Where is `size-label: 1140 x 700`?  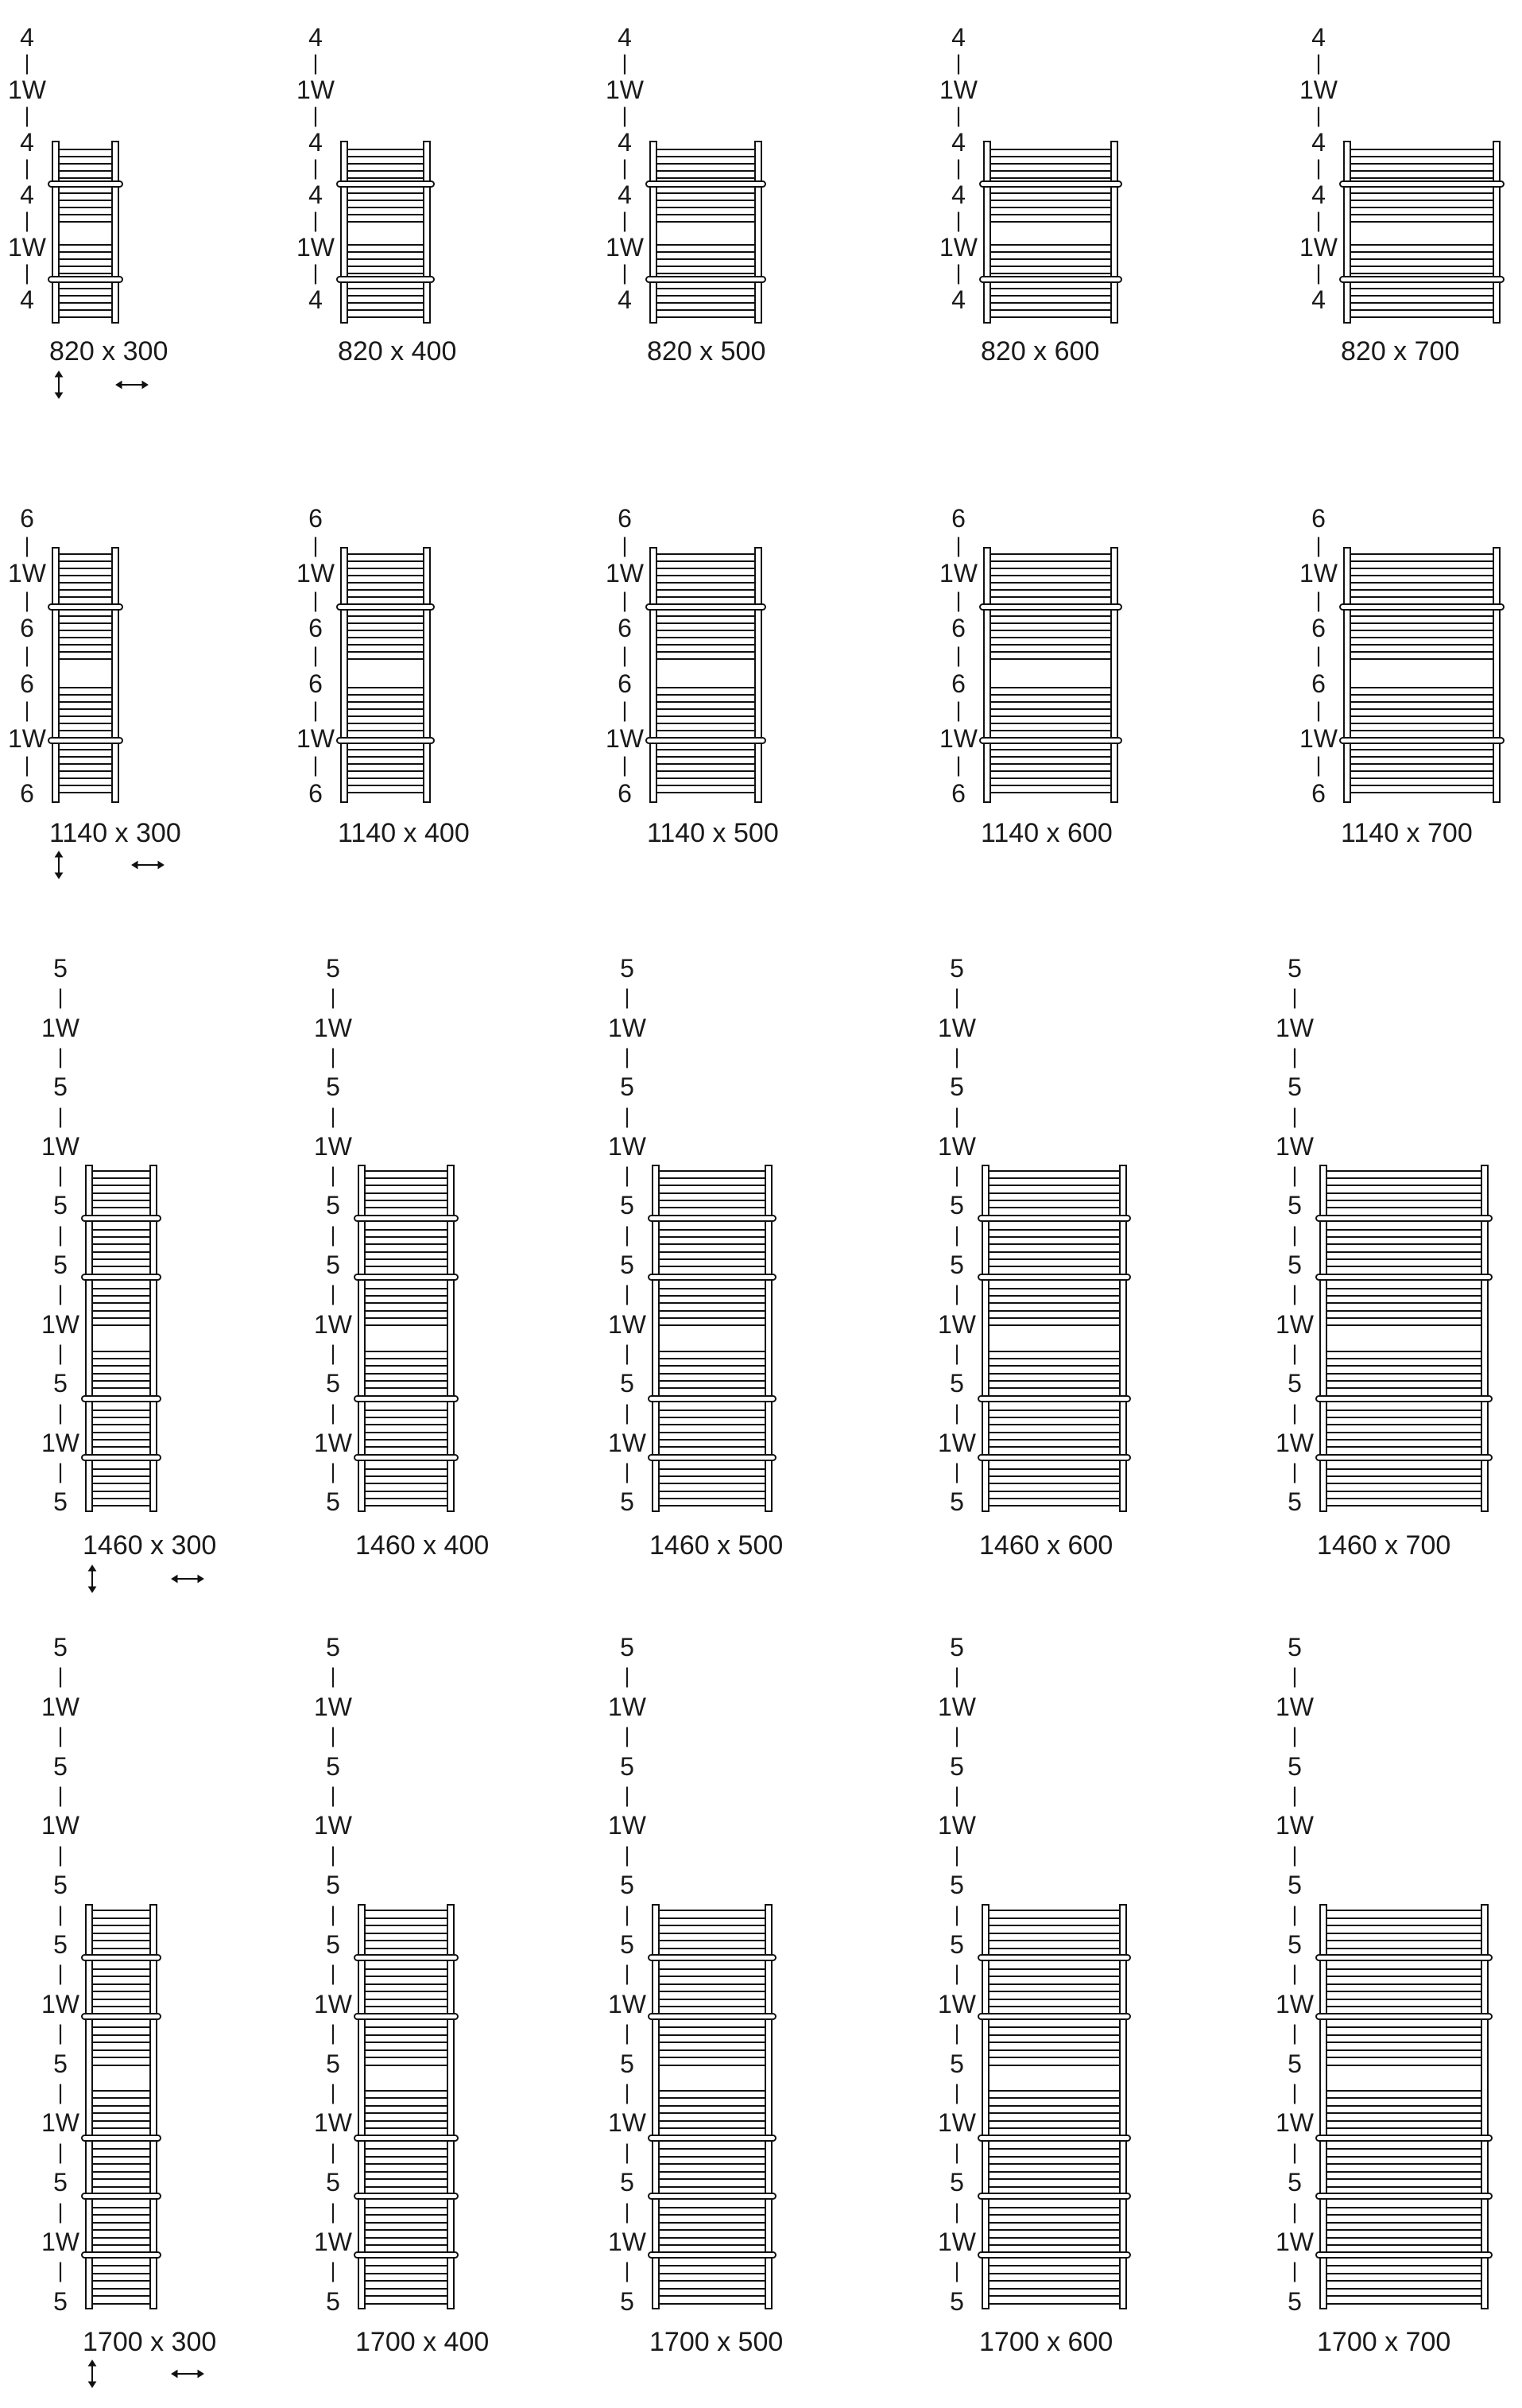
size-label: 1140 x 700 is located at coordinates (1407, 833).